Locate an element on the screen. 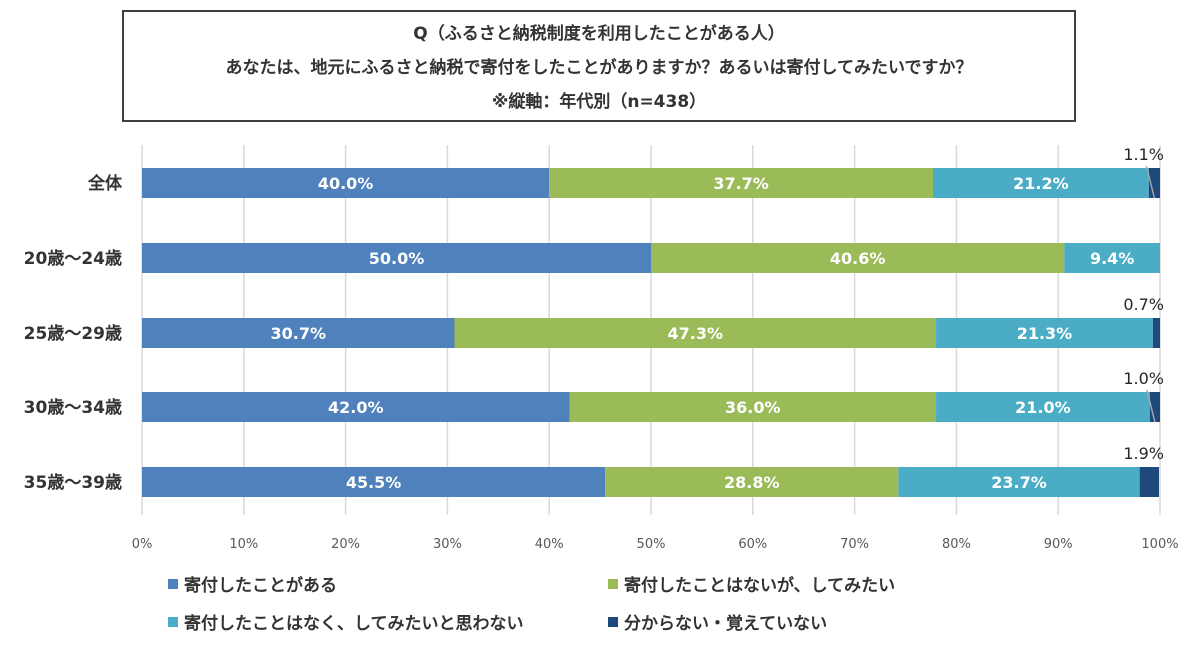 This screenshot has height=649, width=1200. data-label: 0.7% is located at coordinates (1143, 304).